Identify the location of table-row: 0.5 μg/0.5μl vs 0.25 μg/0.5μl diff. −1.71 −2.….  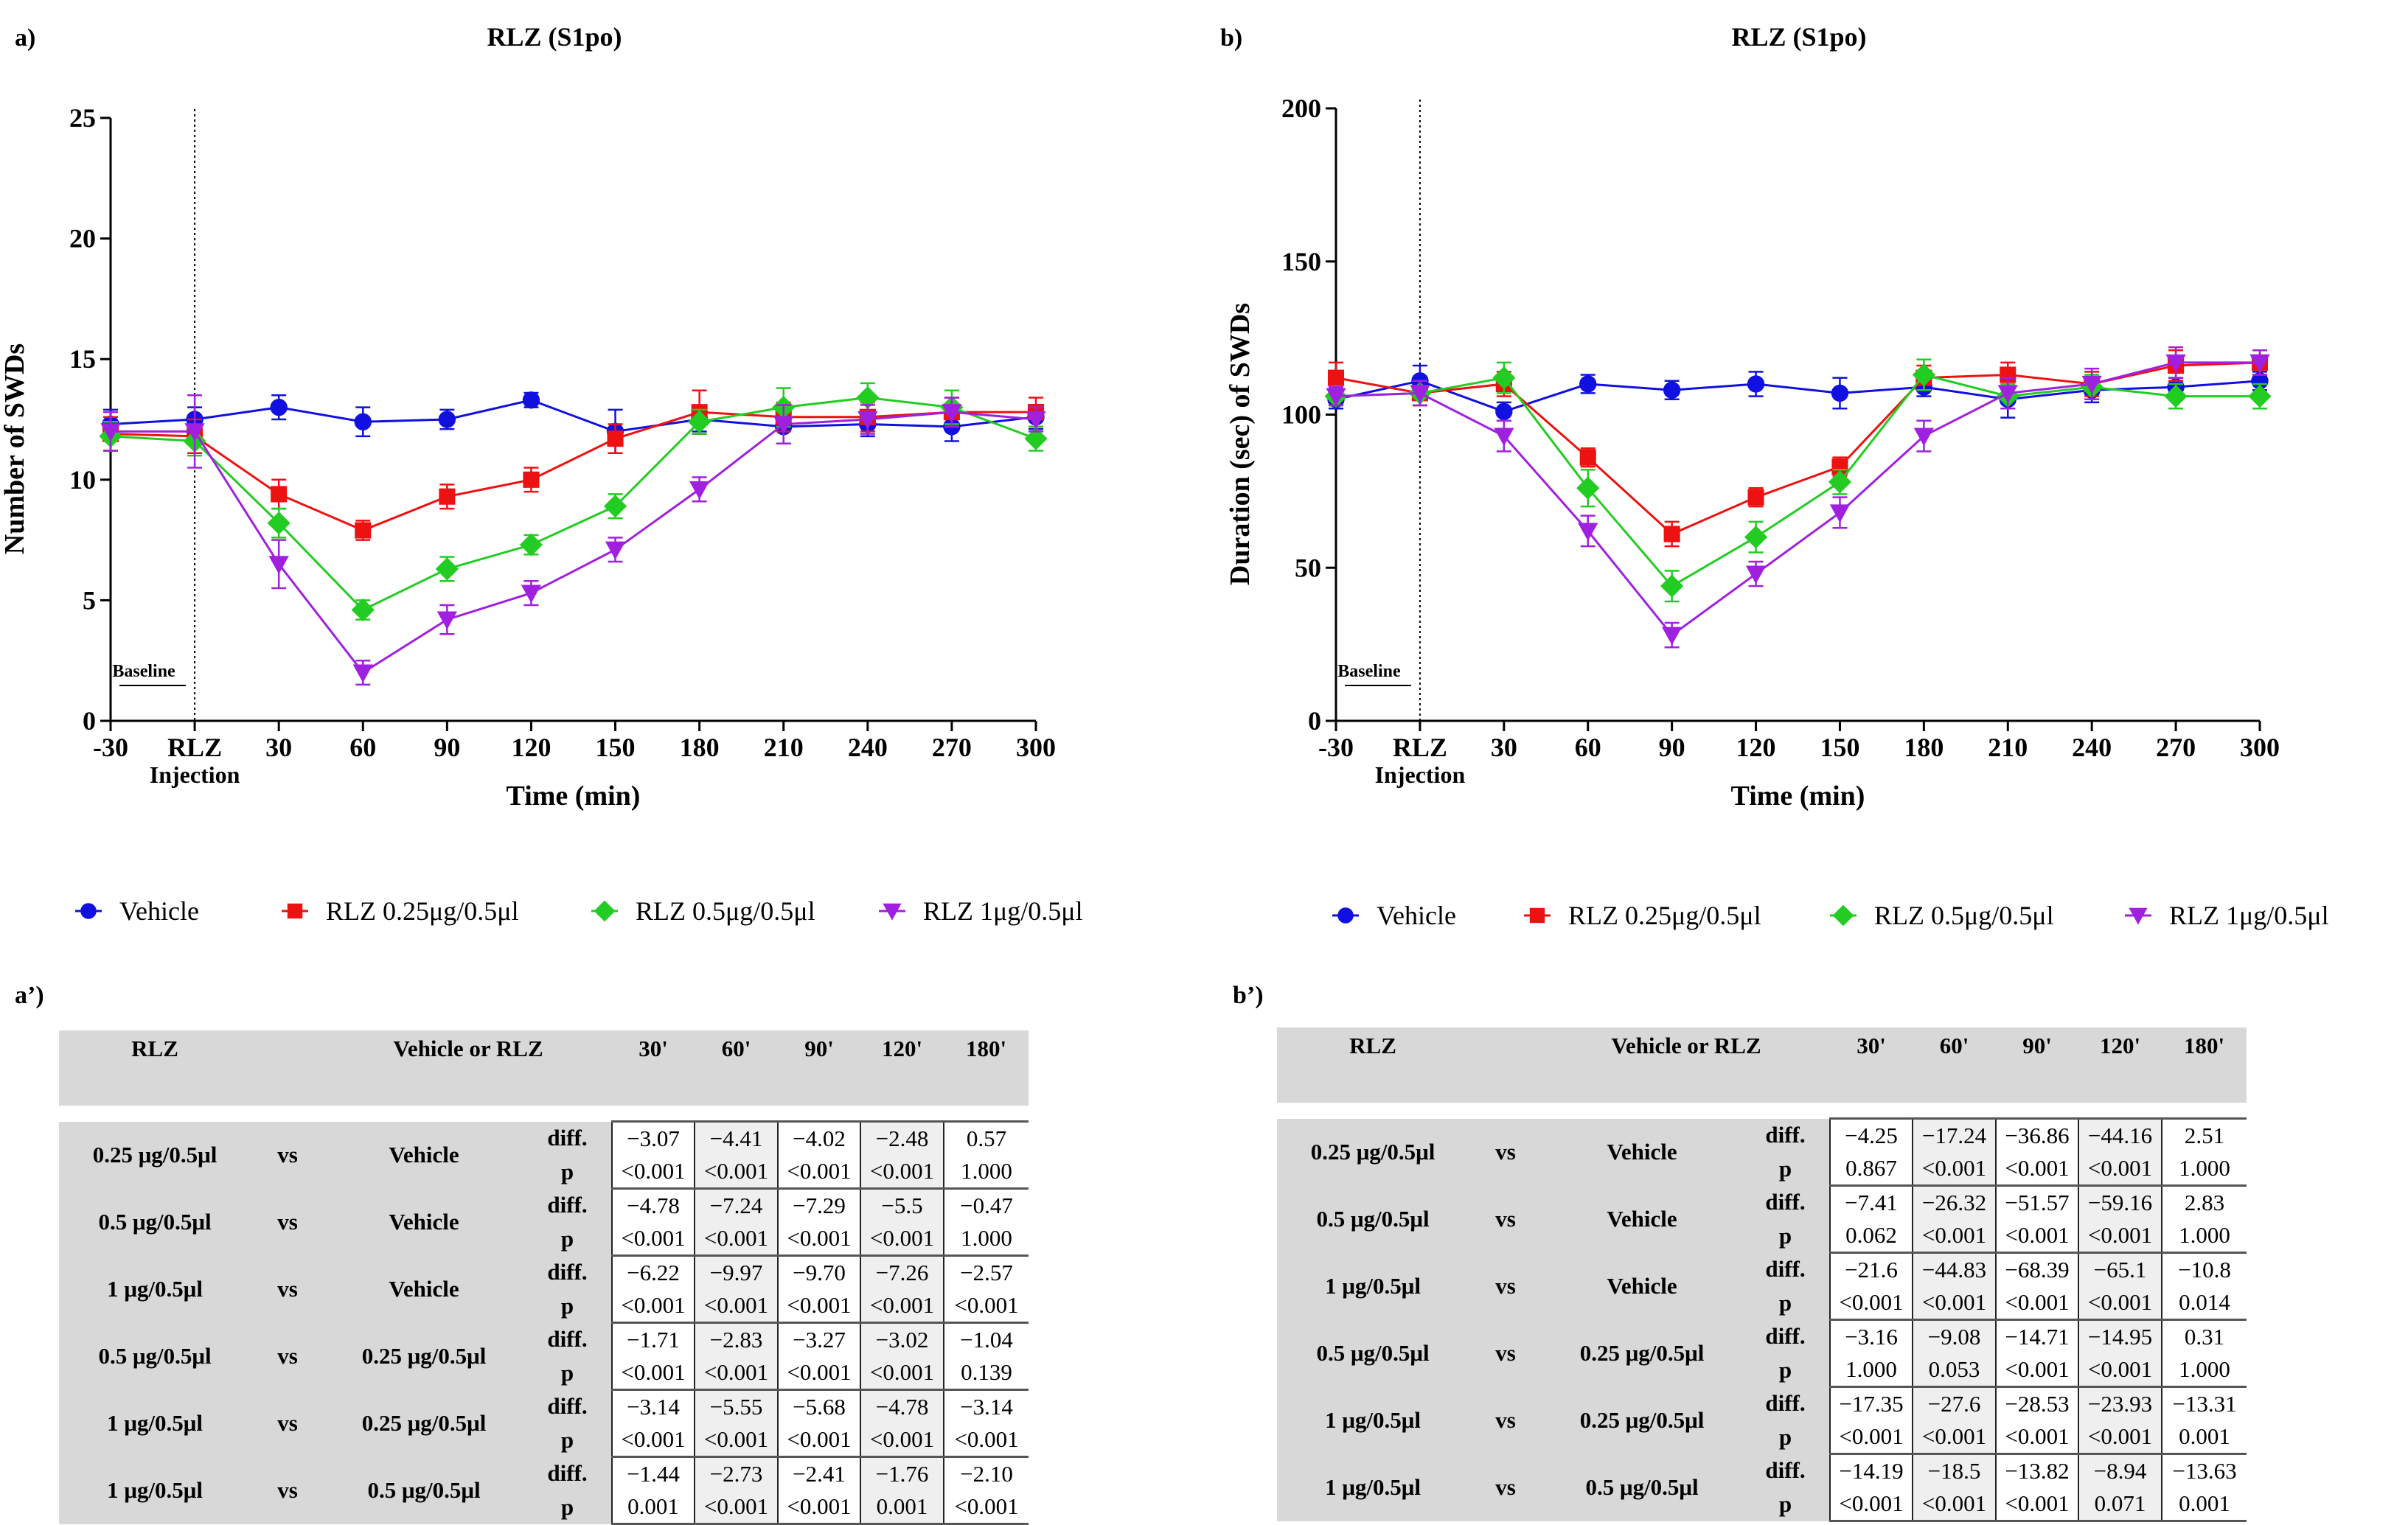
(544, 1356).